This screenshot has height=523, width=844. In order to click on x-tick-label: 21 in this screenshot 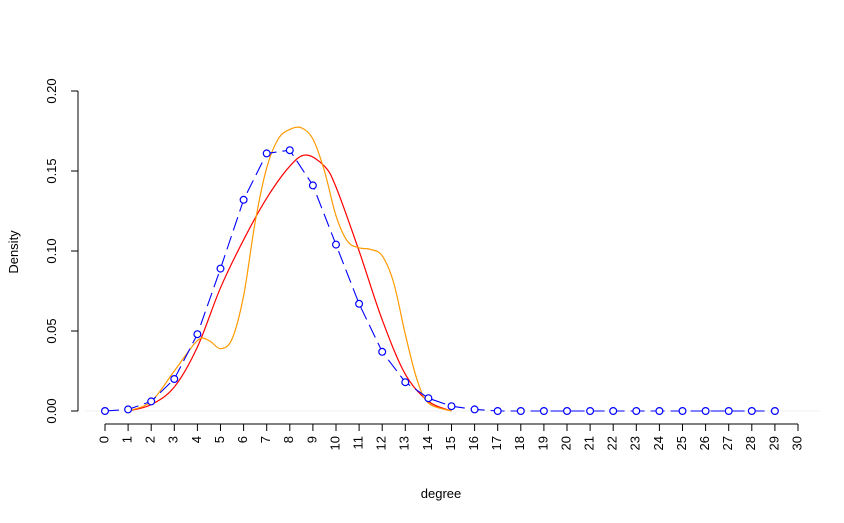, I will do `click(589, 443)`.